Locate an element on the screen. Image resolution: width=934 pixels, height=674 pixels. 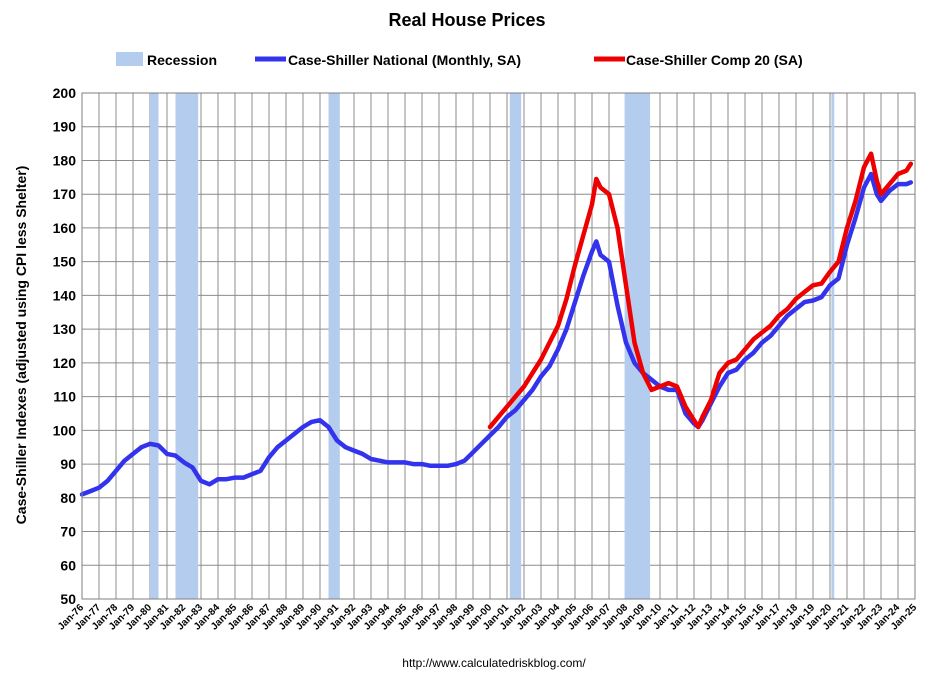
y-tick-label: 70 is located at coordinates (68, 532).